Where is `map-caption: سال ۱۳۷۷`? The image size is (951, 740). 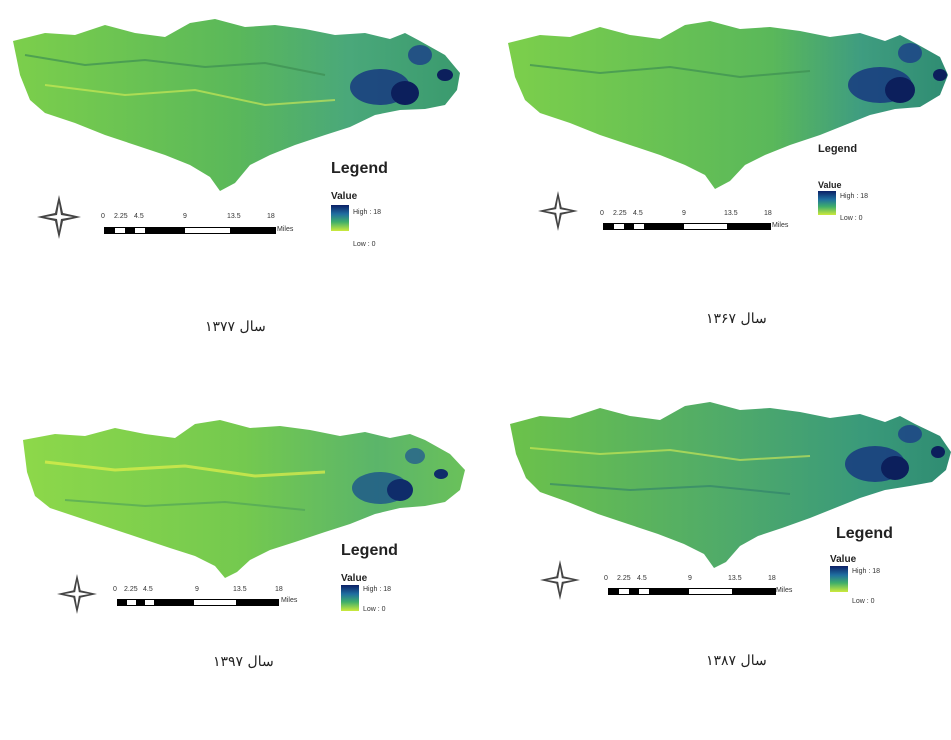
map-caption: سال ۱۳۷۷ is located at coordinates (235, 327).